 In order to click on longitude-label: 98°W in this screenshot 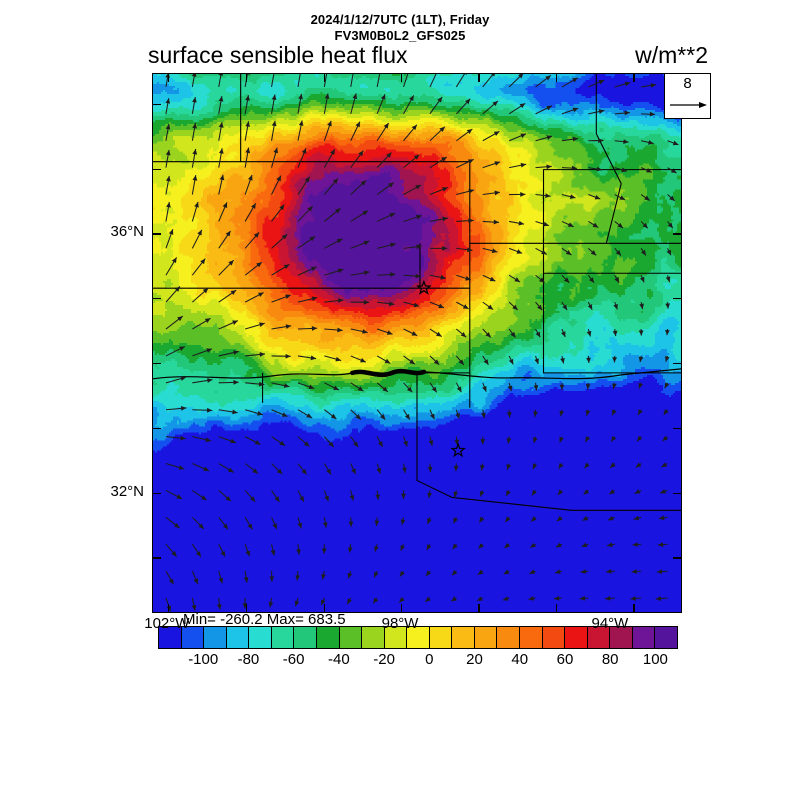, I will do `click(400, 623)`.